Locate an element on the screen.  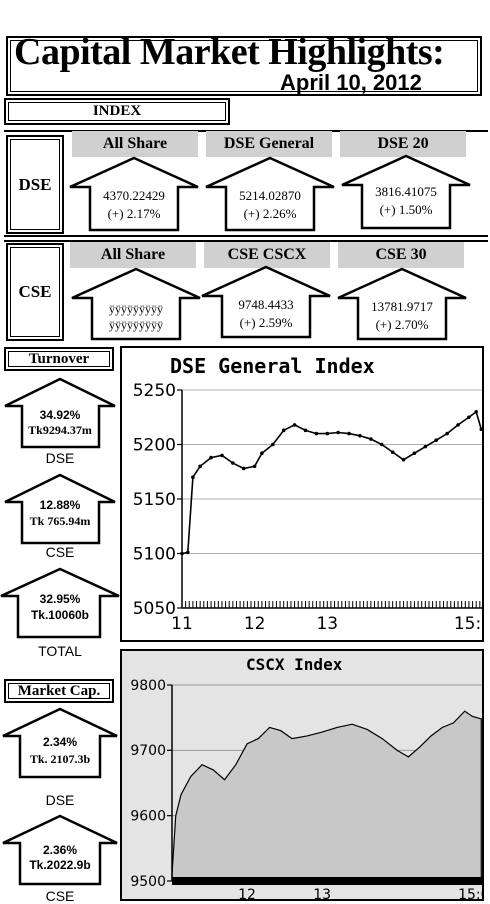
divider-mid is located at coordinates (246, 236).